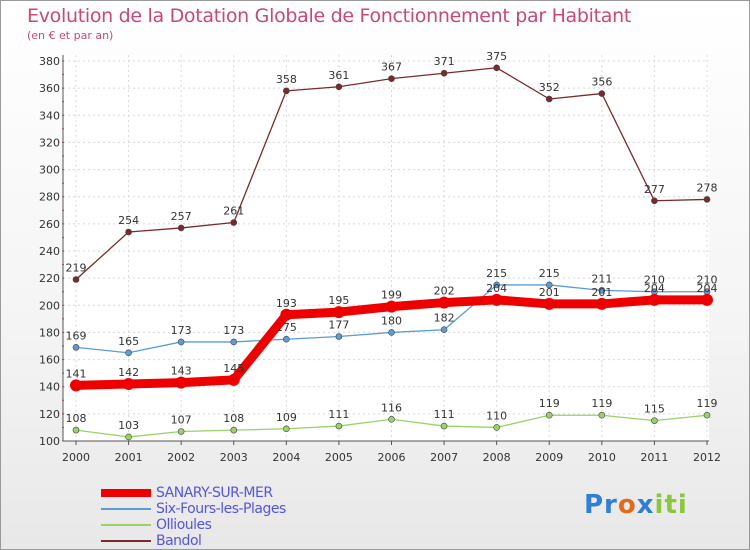  What do you see at coordinates (496, 273) in the screenshot?
I see `data-label: 215` at bounding box center [496, 273].